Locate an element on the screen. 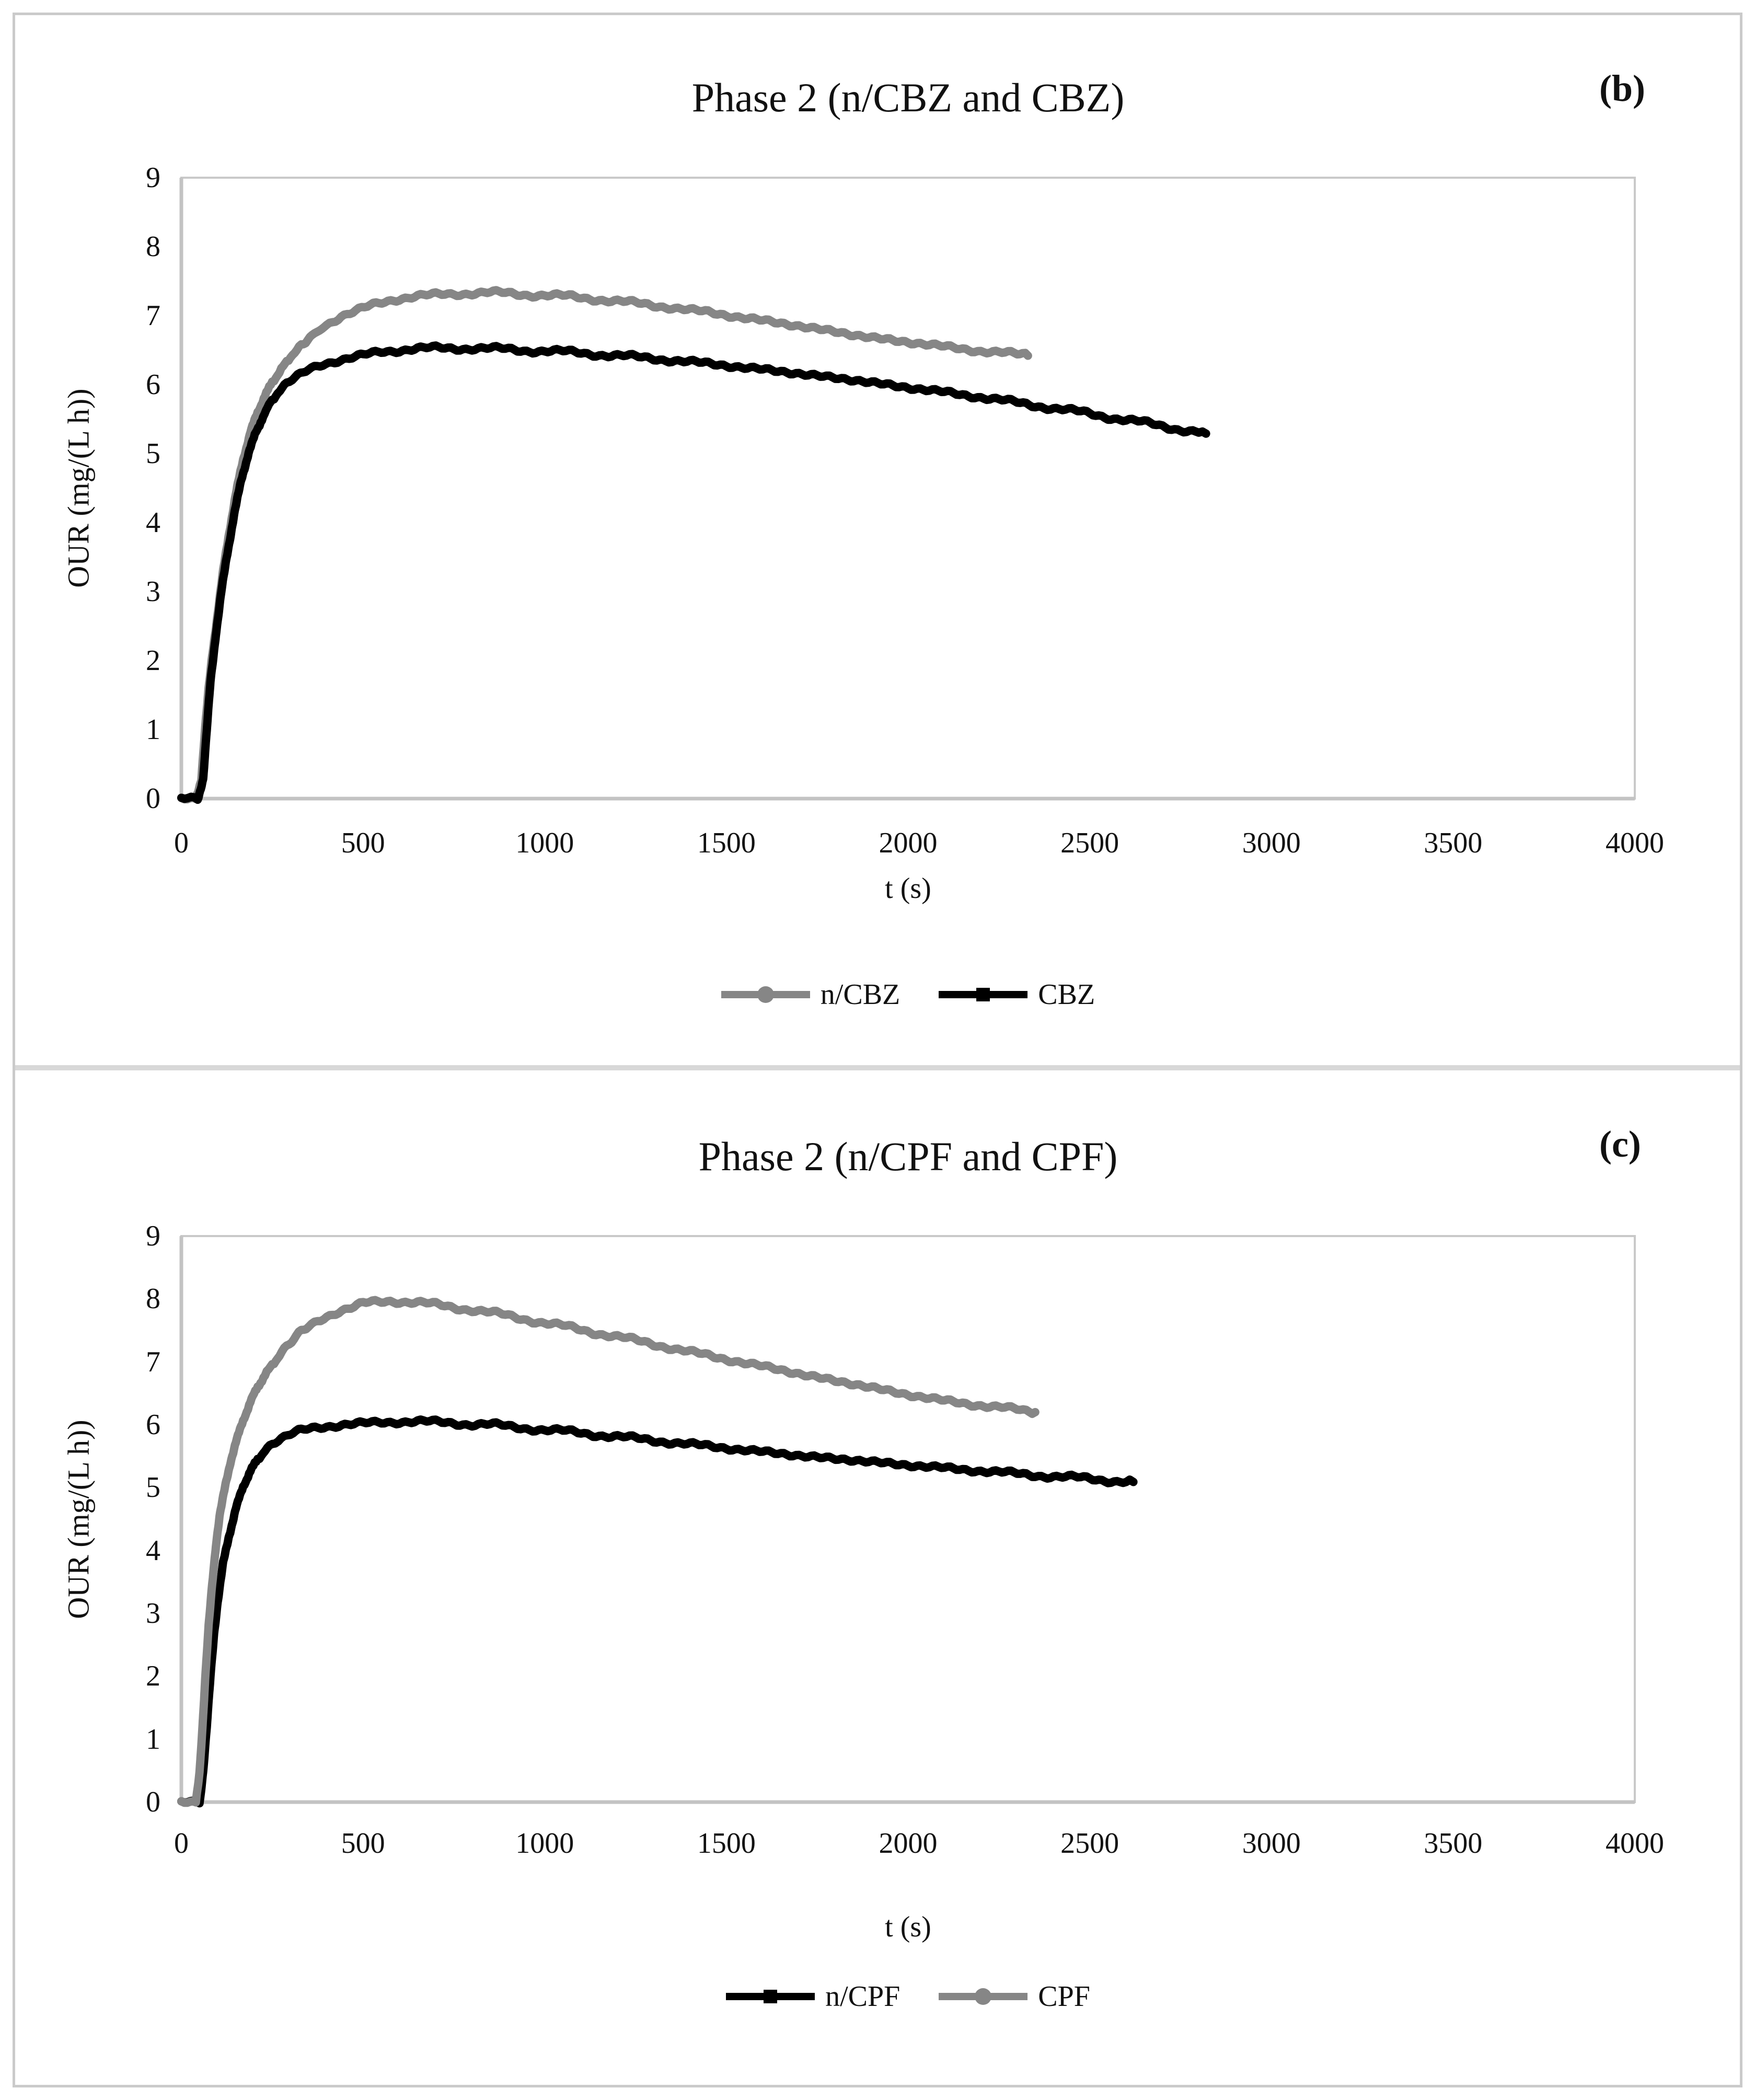 The height and width of the screenshot is (2100, 1755). legend-item-ncbz: n/CBZ is located at coordinates (810, 994).